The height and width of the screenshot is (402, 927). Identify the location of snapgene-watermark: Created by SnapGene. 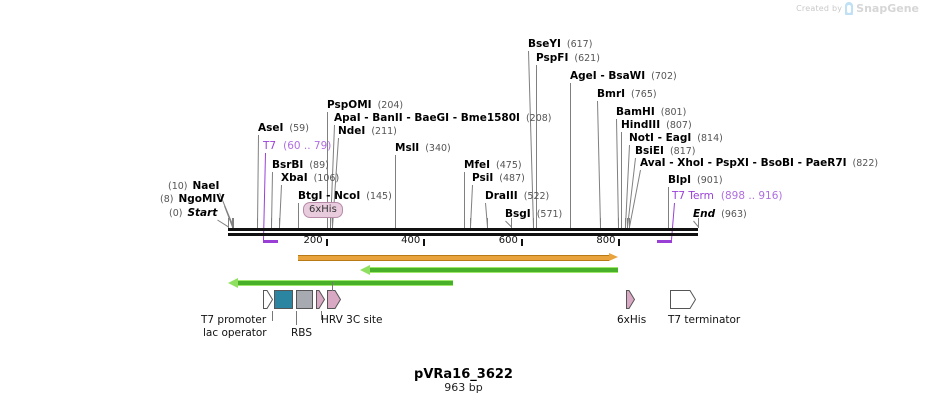
(857, 8).